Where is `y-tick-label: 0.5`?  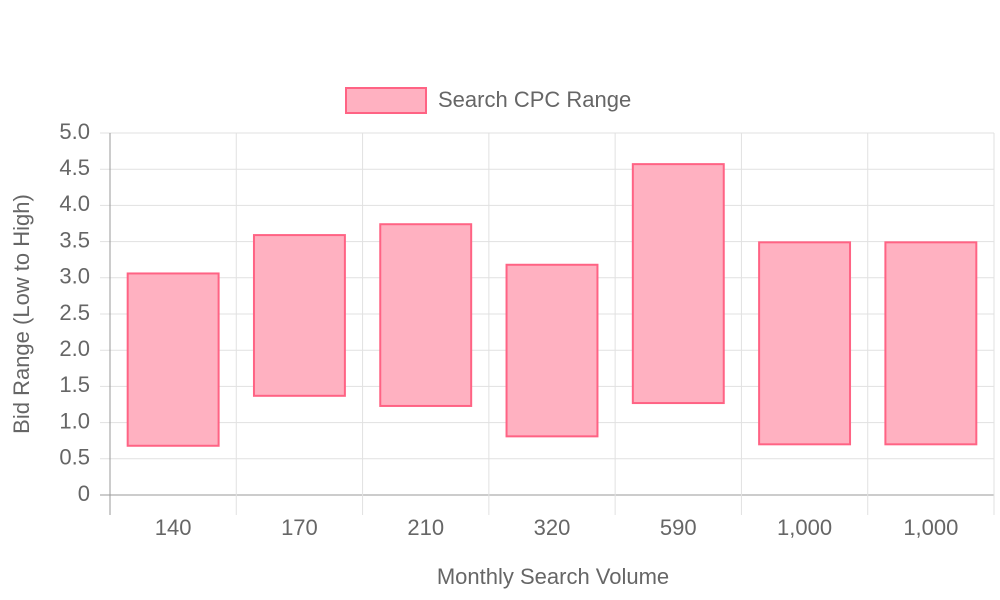 y-tick-label: 0.5 is located at coordinates (74, 457).